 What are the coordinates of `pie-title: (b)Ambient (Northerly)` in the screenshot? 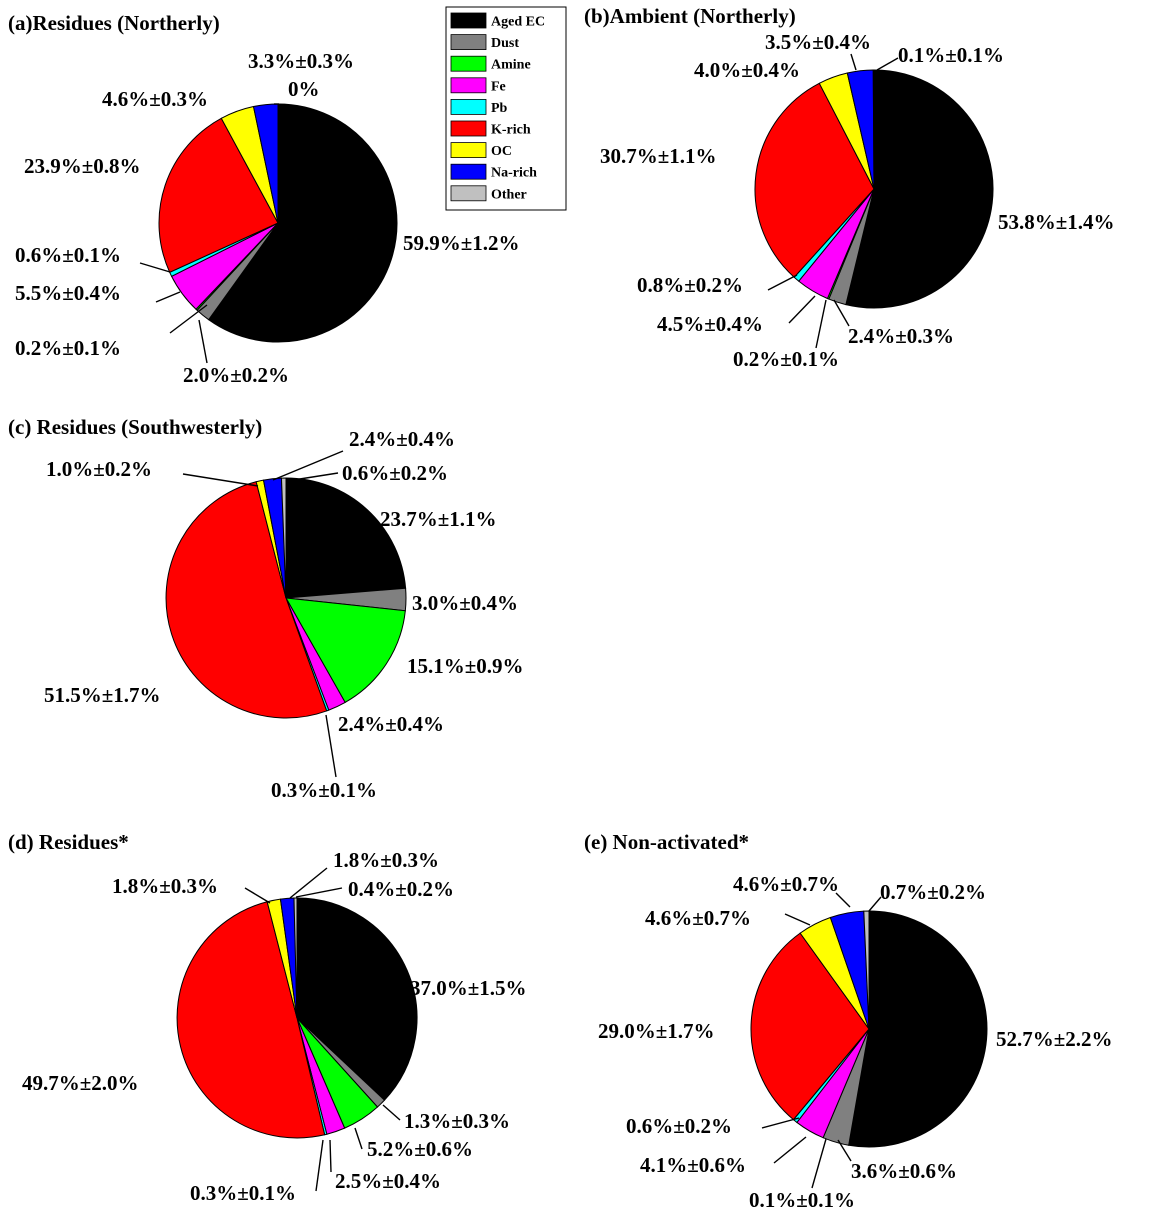 It's located at (690, 16).